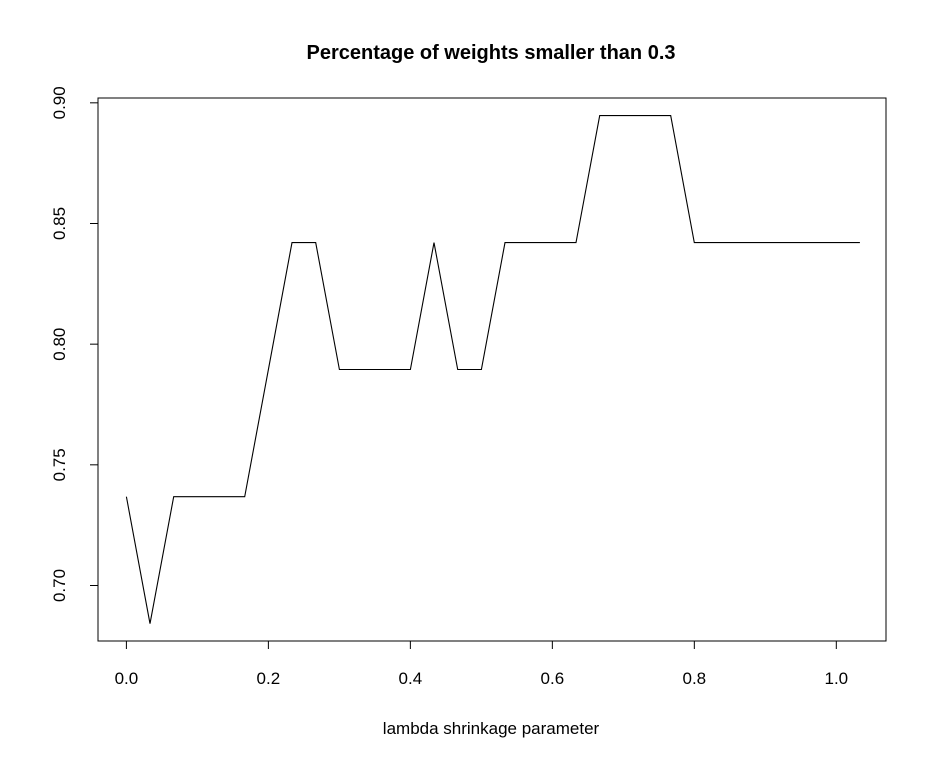 This screenshot has width=936, height=765. I want to click on x-tick-label: 0.4, so click(411, 678).